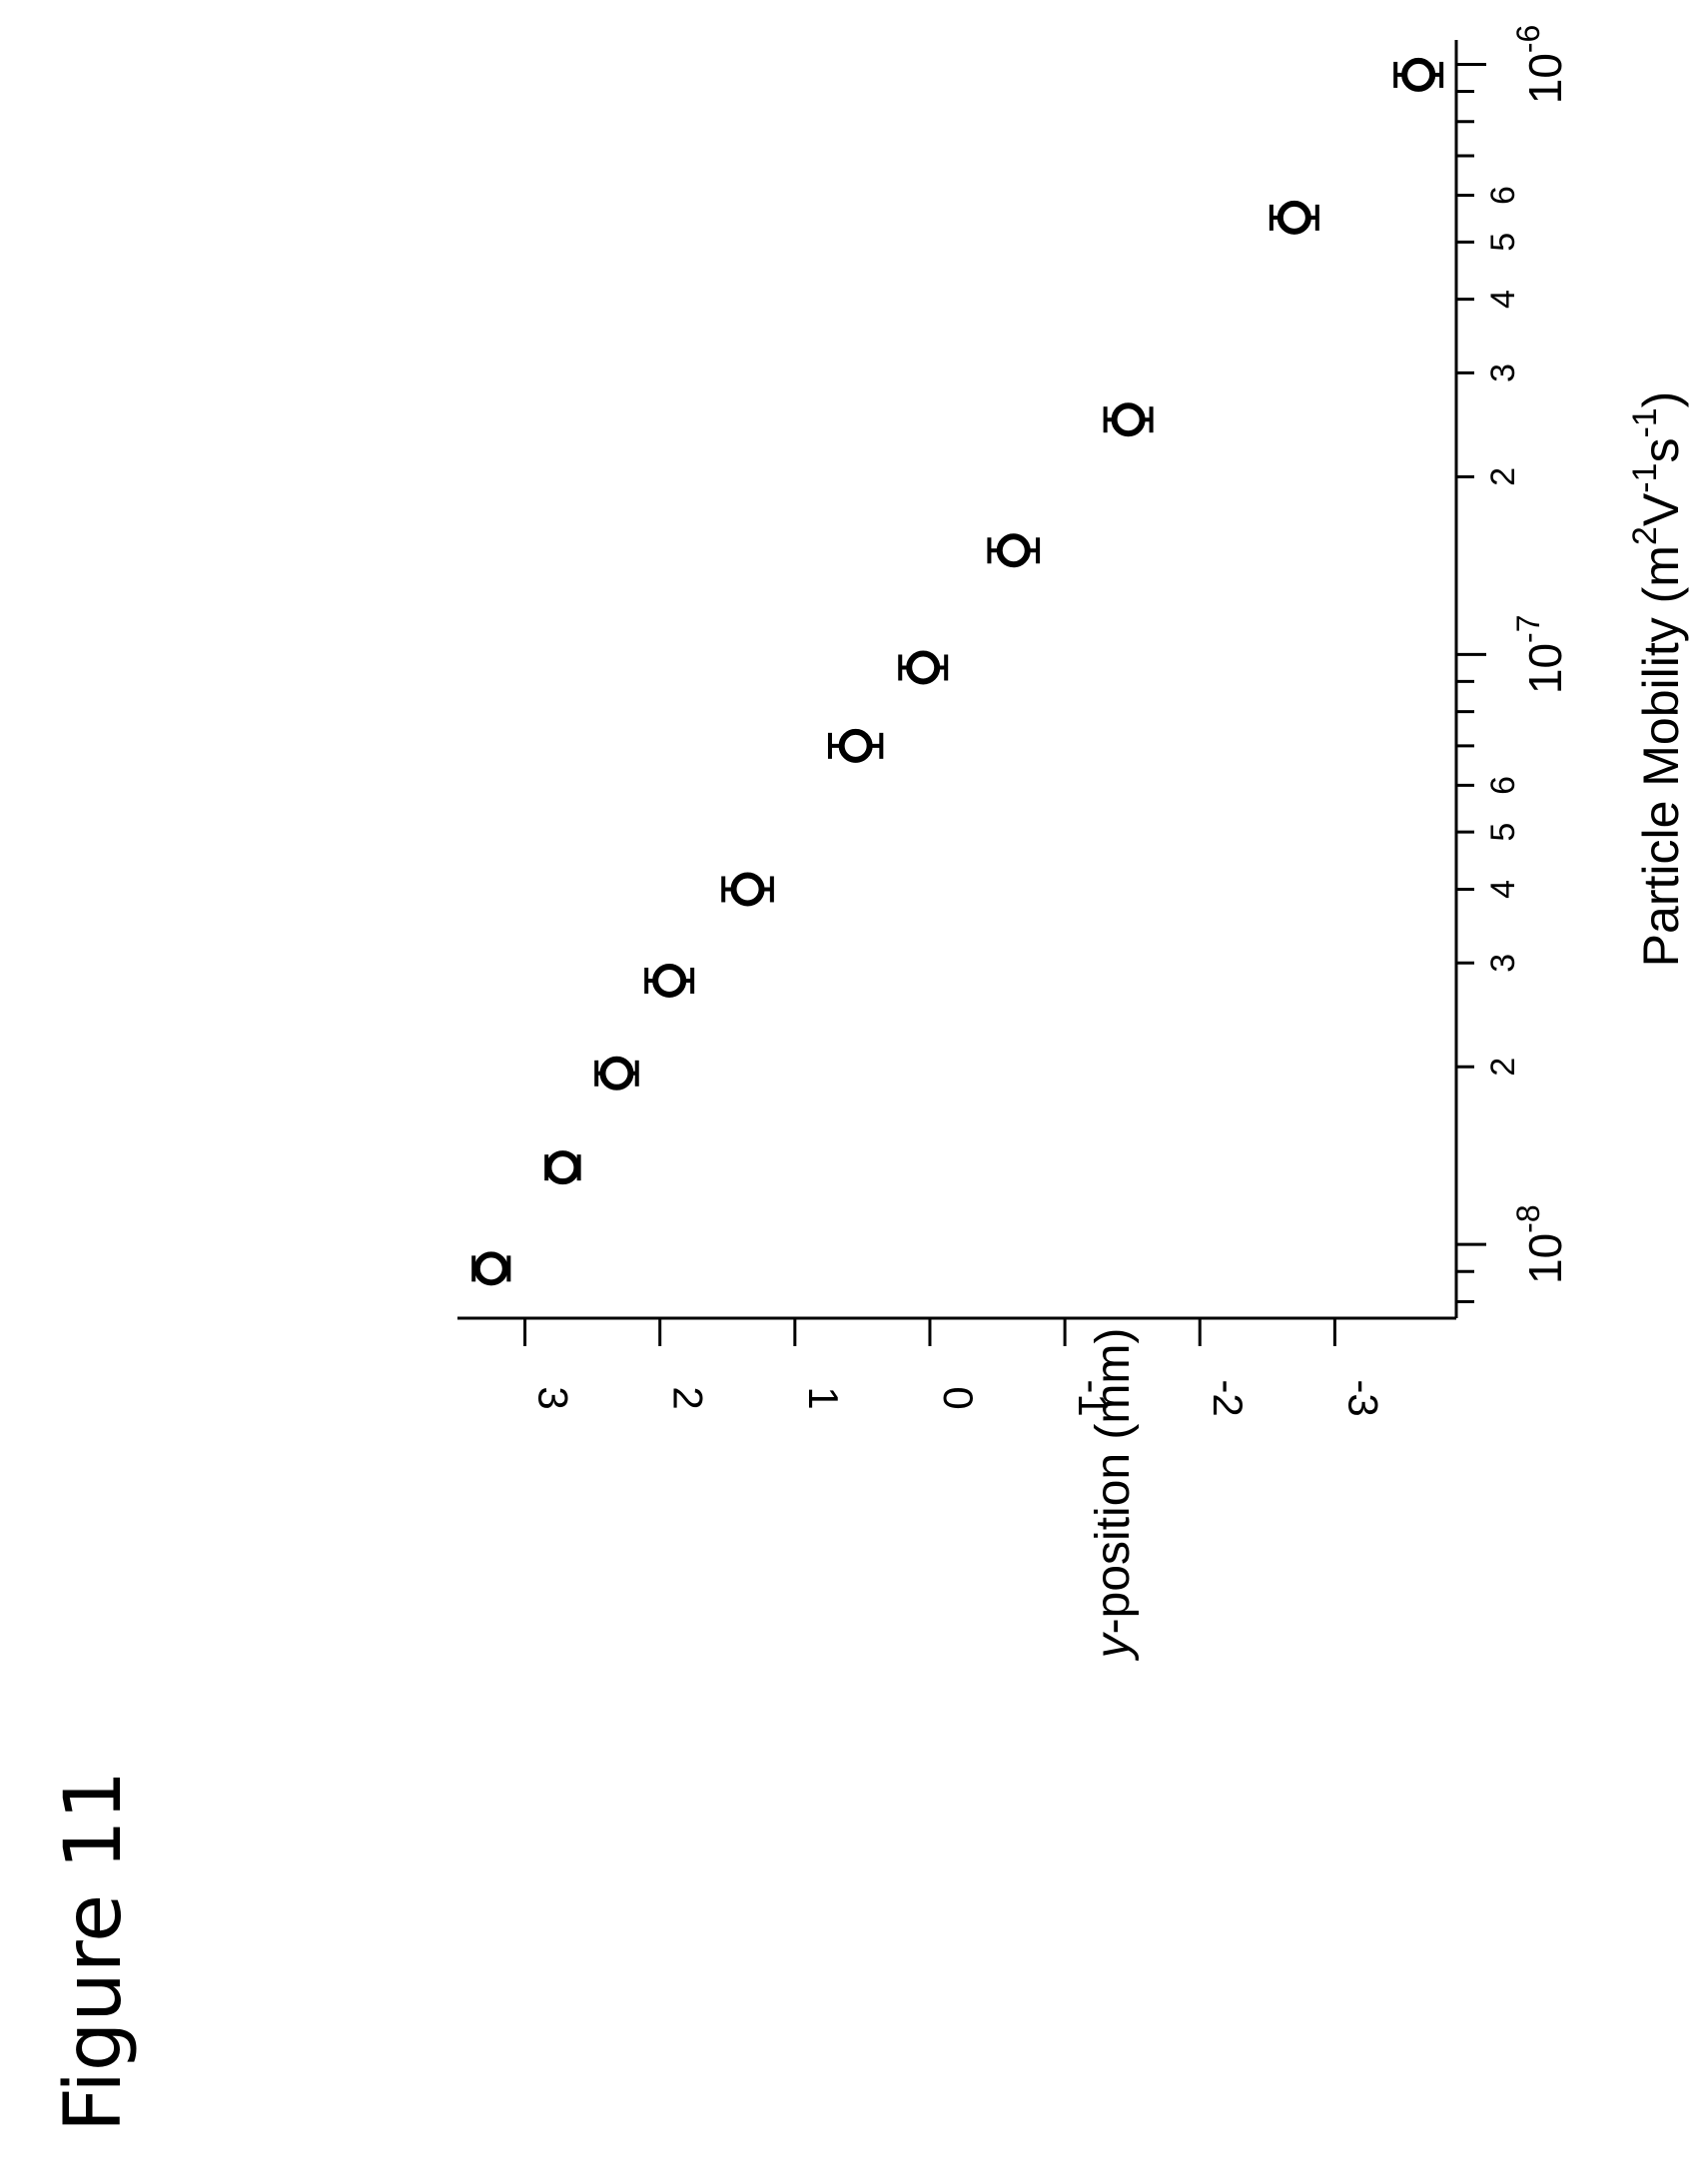 This screenshot has width=1700, height=2184. Describe the element at coordinates (1658, 679) in the screenshot. I see `x-axis-label: Particle Mobility (m2V-1s-1)` at that location.